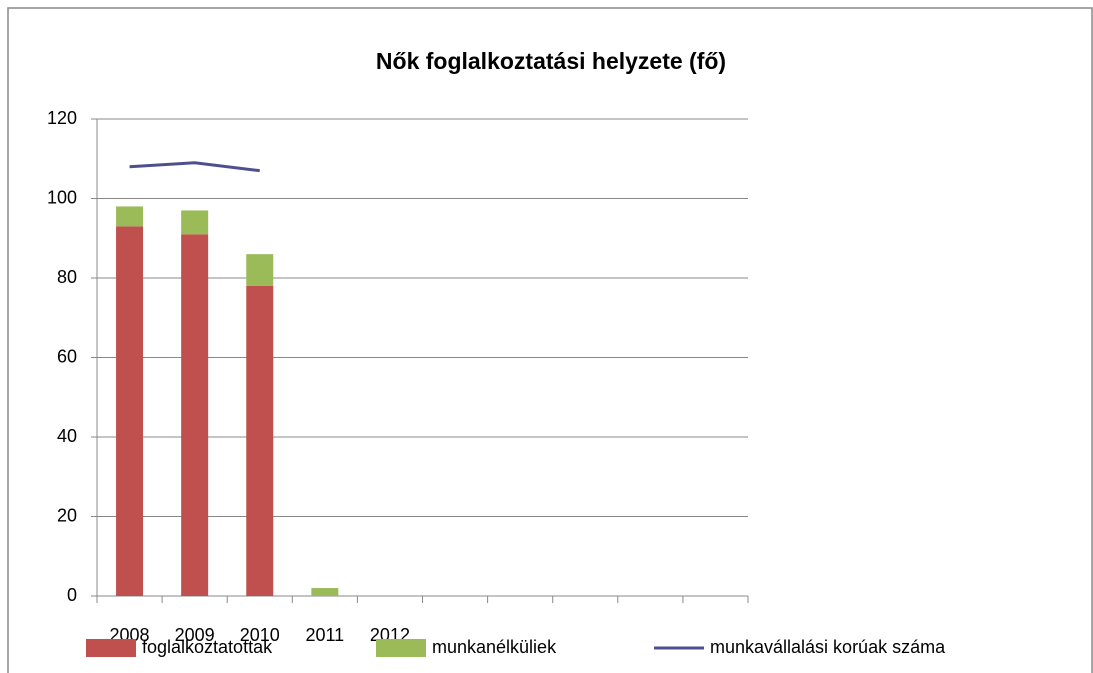  Describe the element at coordinates (67, 356) in the screenshot. I see `y-tick-label: 60` at that location.